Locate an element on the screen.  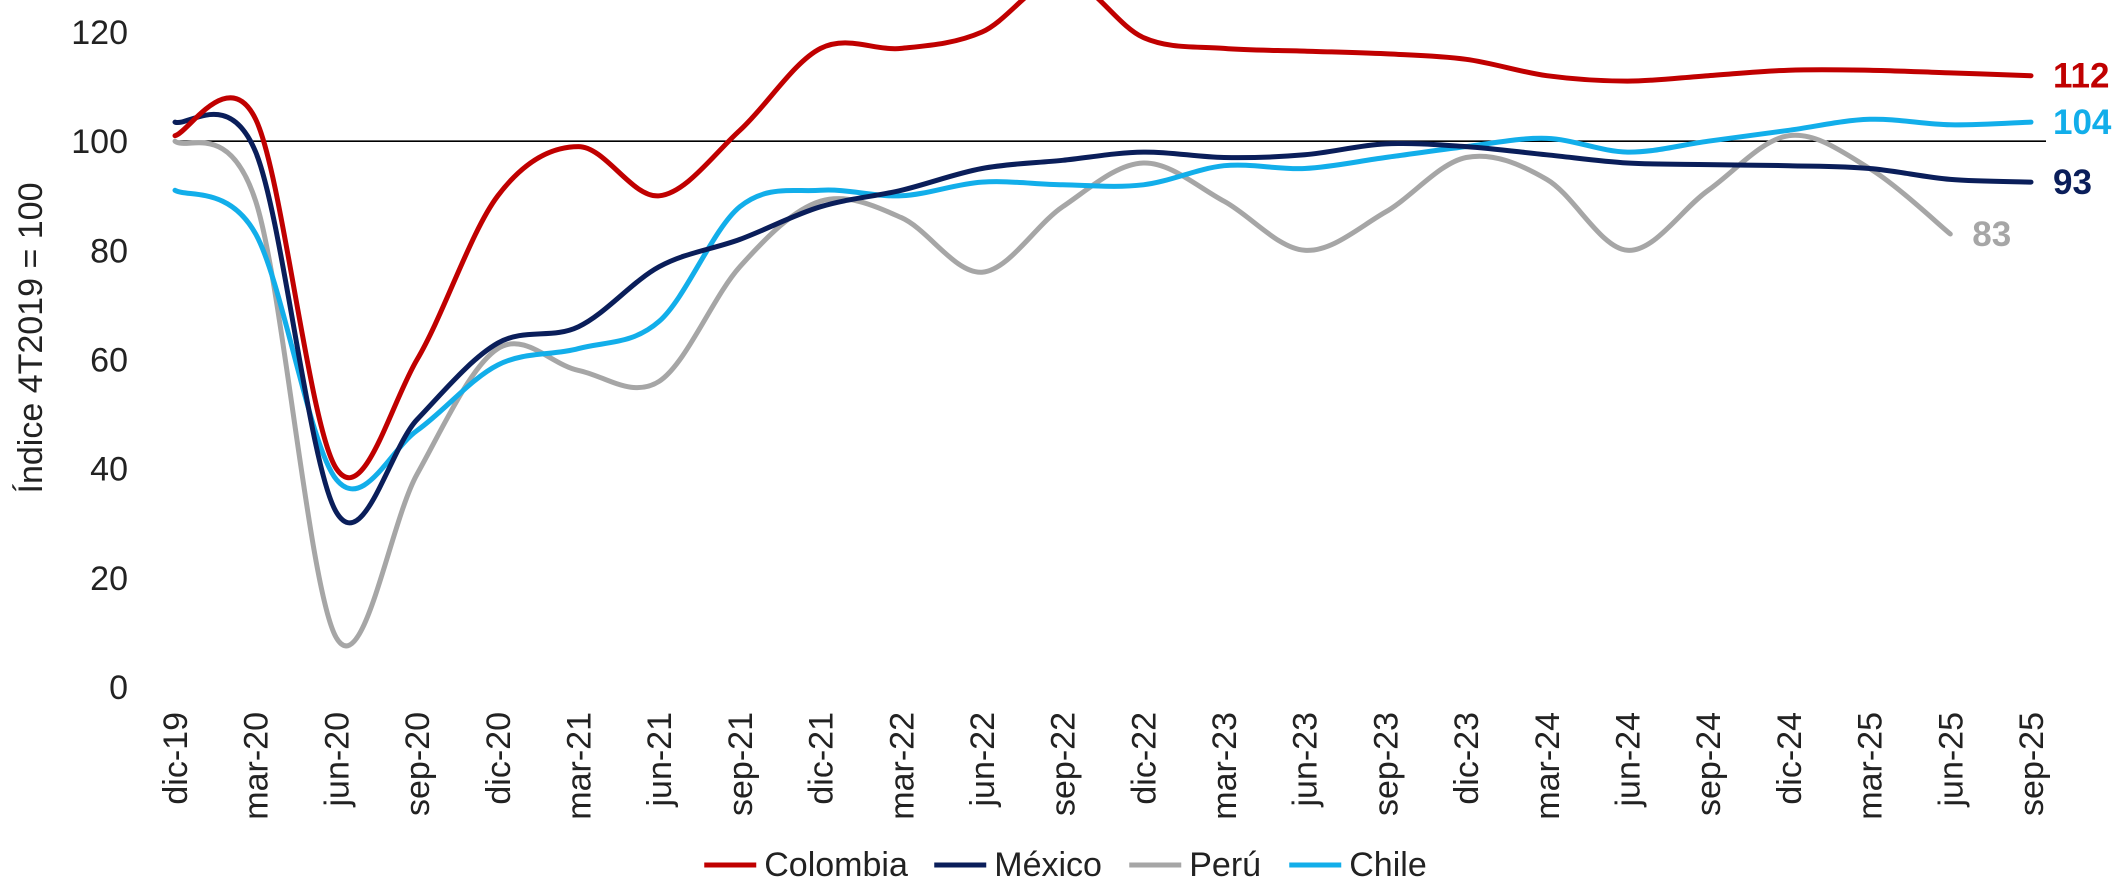
y-tick-label: 60 is located at coordinates (109, 361).